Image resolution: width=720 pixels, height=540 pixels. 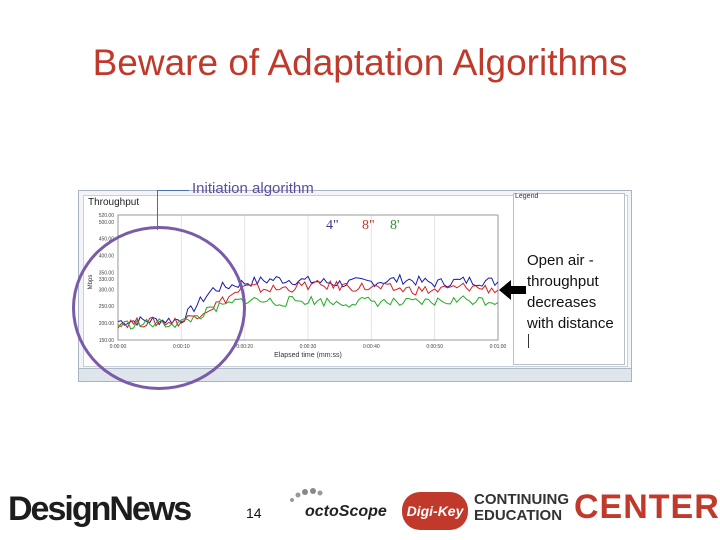 What do you see at coordinates (107, 240) in the screenshot?
I see `y-tick-label: 450.00` at bounding box center [107, 240].